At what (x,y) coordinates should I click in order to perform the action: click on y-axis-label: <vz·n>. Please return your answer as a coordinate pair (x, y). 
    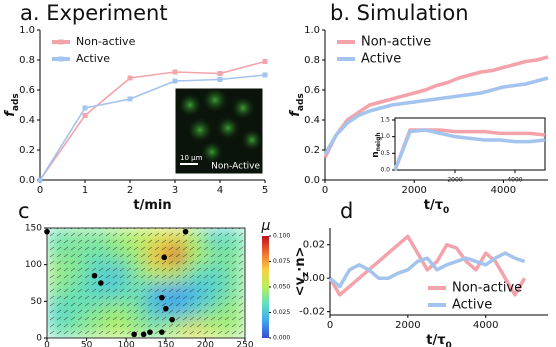
    Looking at the image, I should click on (302, 272).